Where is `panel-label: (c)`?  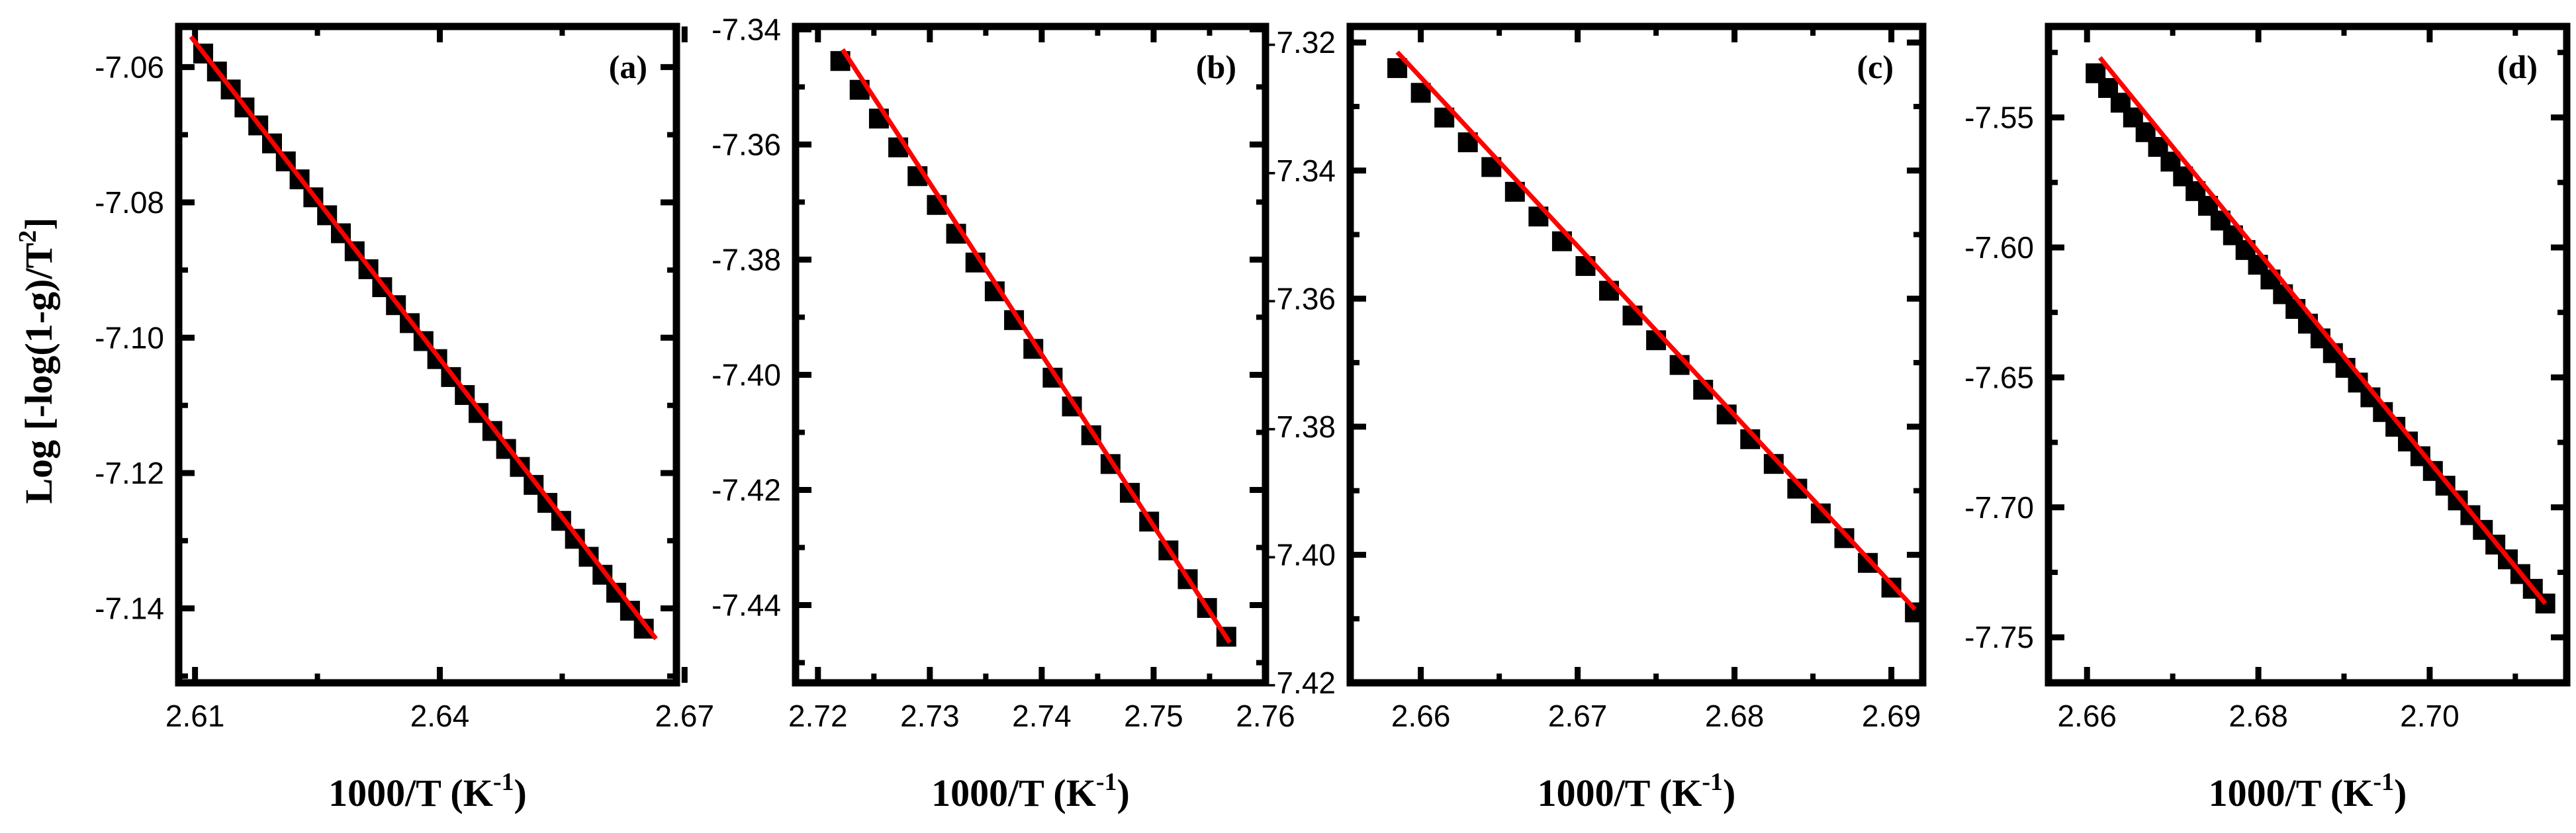 panel-label: (c) is located at coordinates (1875, 66).